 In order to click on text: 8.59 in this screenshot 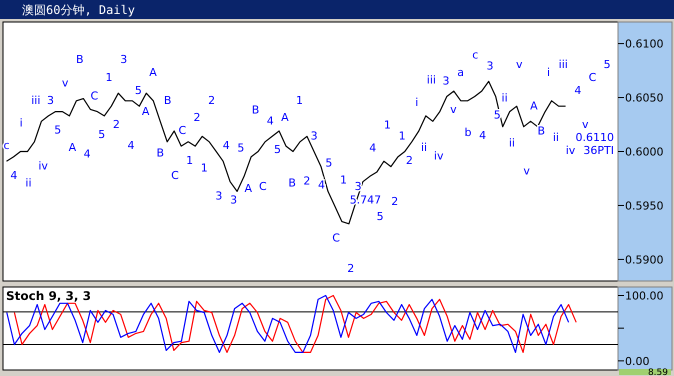, I will do `click(658, 372)`.